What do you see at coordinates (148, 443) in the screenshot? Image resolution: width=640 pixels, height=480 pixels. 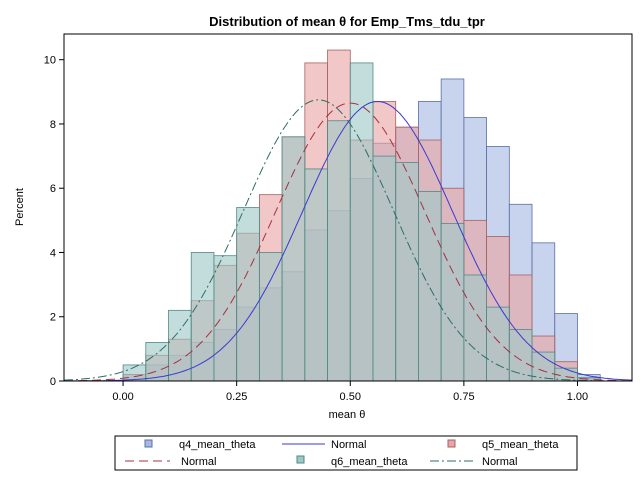 I see `legend-swatch-q4` at bounding box center [148, 443].